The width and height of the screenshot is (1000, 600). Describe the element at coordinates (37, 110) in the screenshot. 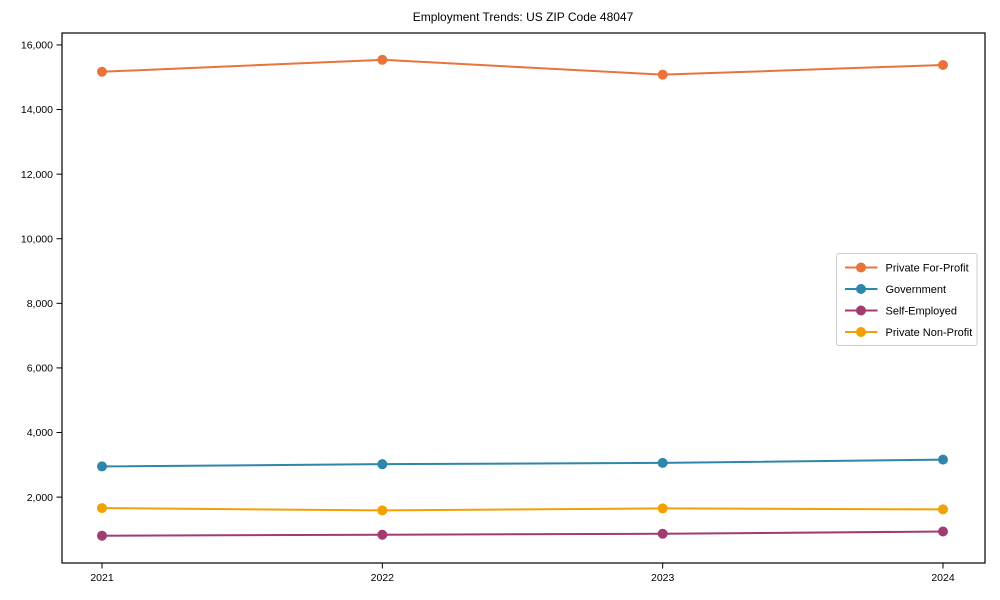

I see `y-tick-label: 14,000` at that location.